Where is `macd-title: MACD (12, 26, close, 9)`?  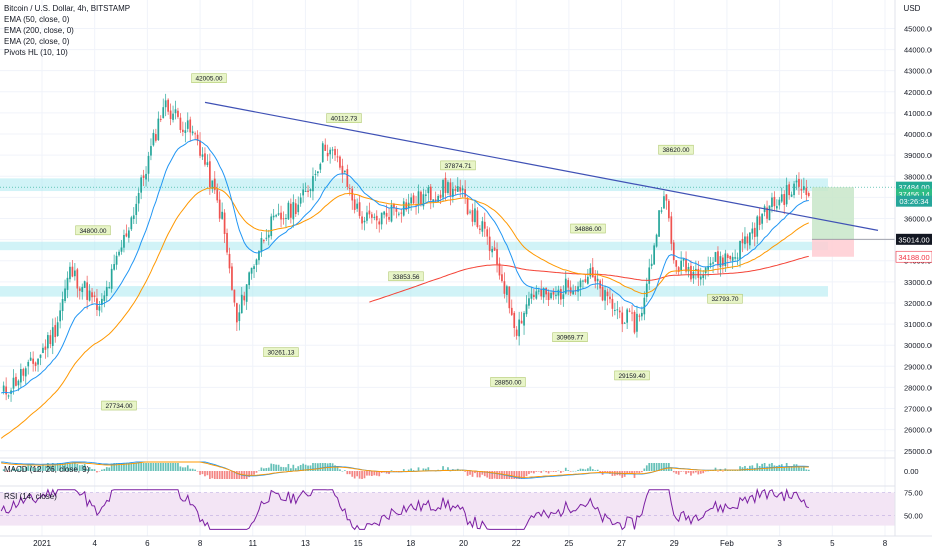
macd-title: MACD (12, 26, close, 9) is located at coordinates (47, 469).